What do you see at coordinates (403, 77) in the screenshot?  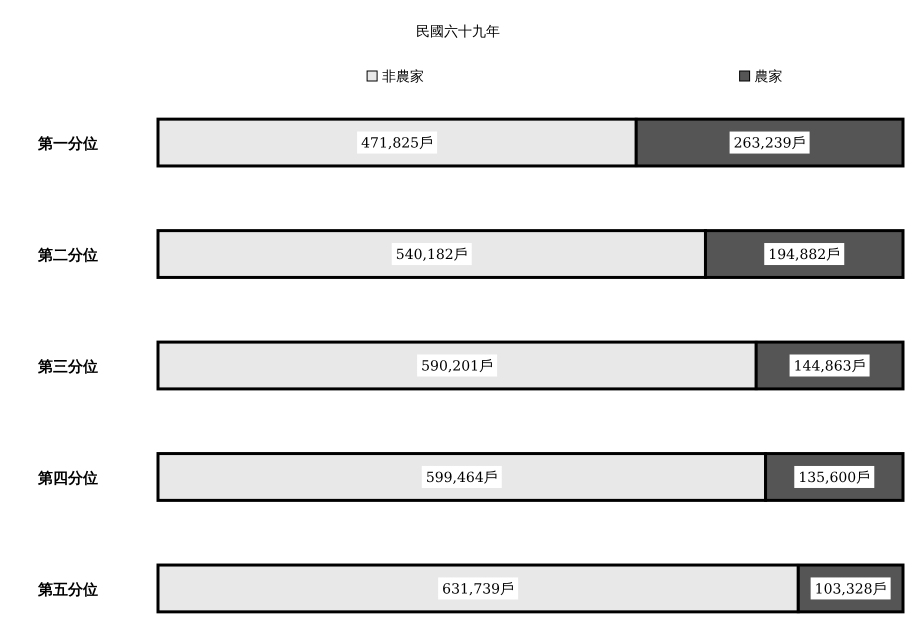 I see `legend-label: 非農家` at bounding box center [403, 77].